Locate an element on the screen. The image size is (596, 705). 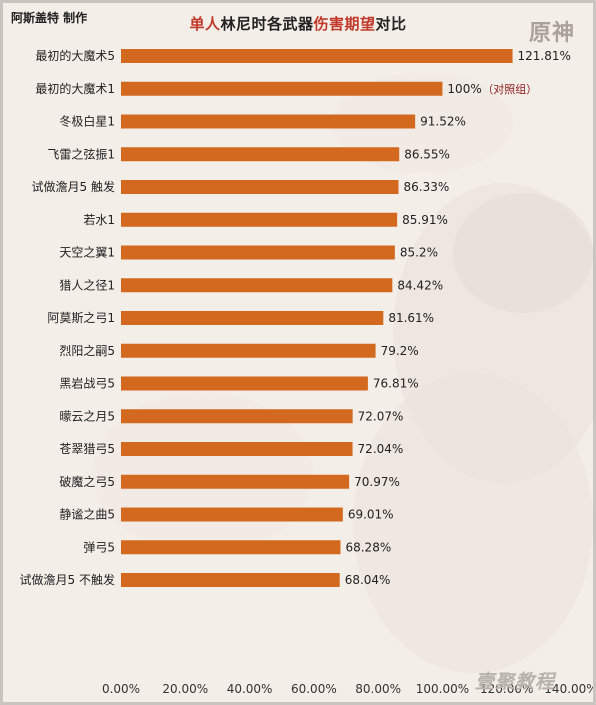
x-tick-label: 20.00% is located at coordinates (185, 689).